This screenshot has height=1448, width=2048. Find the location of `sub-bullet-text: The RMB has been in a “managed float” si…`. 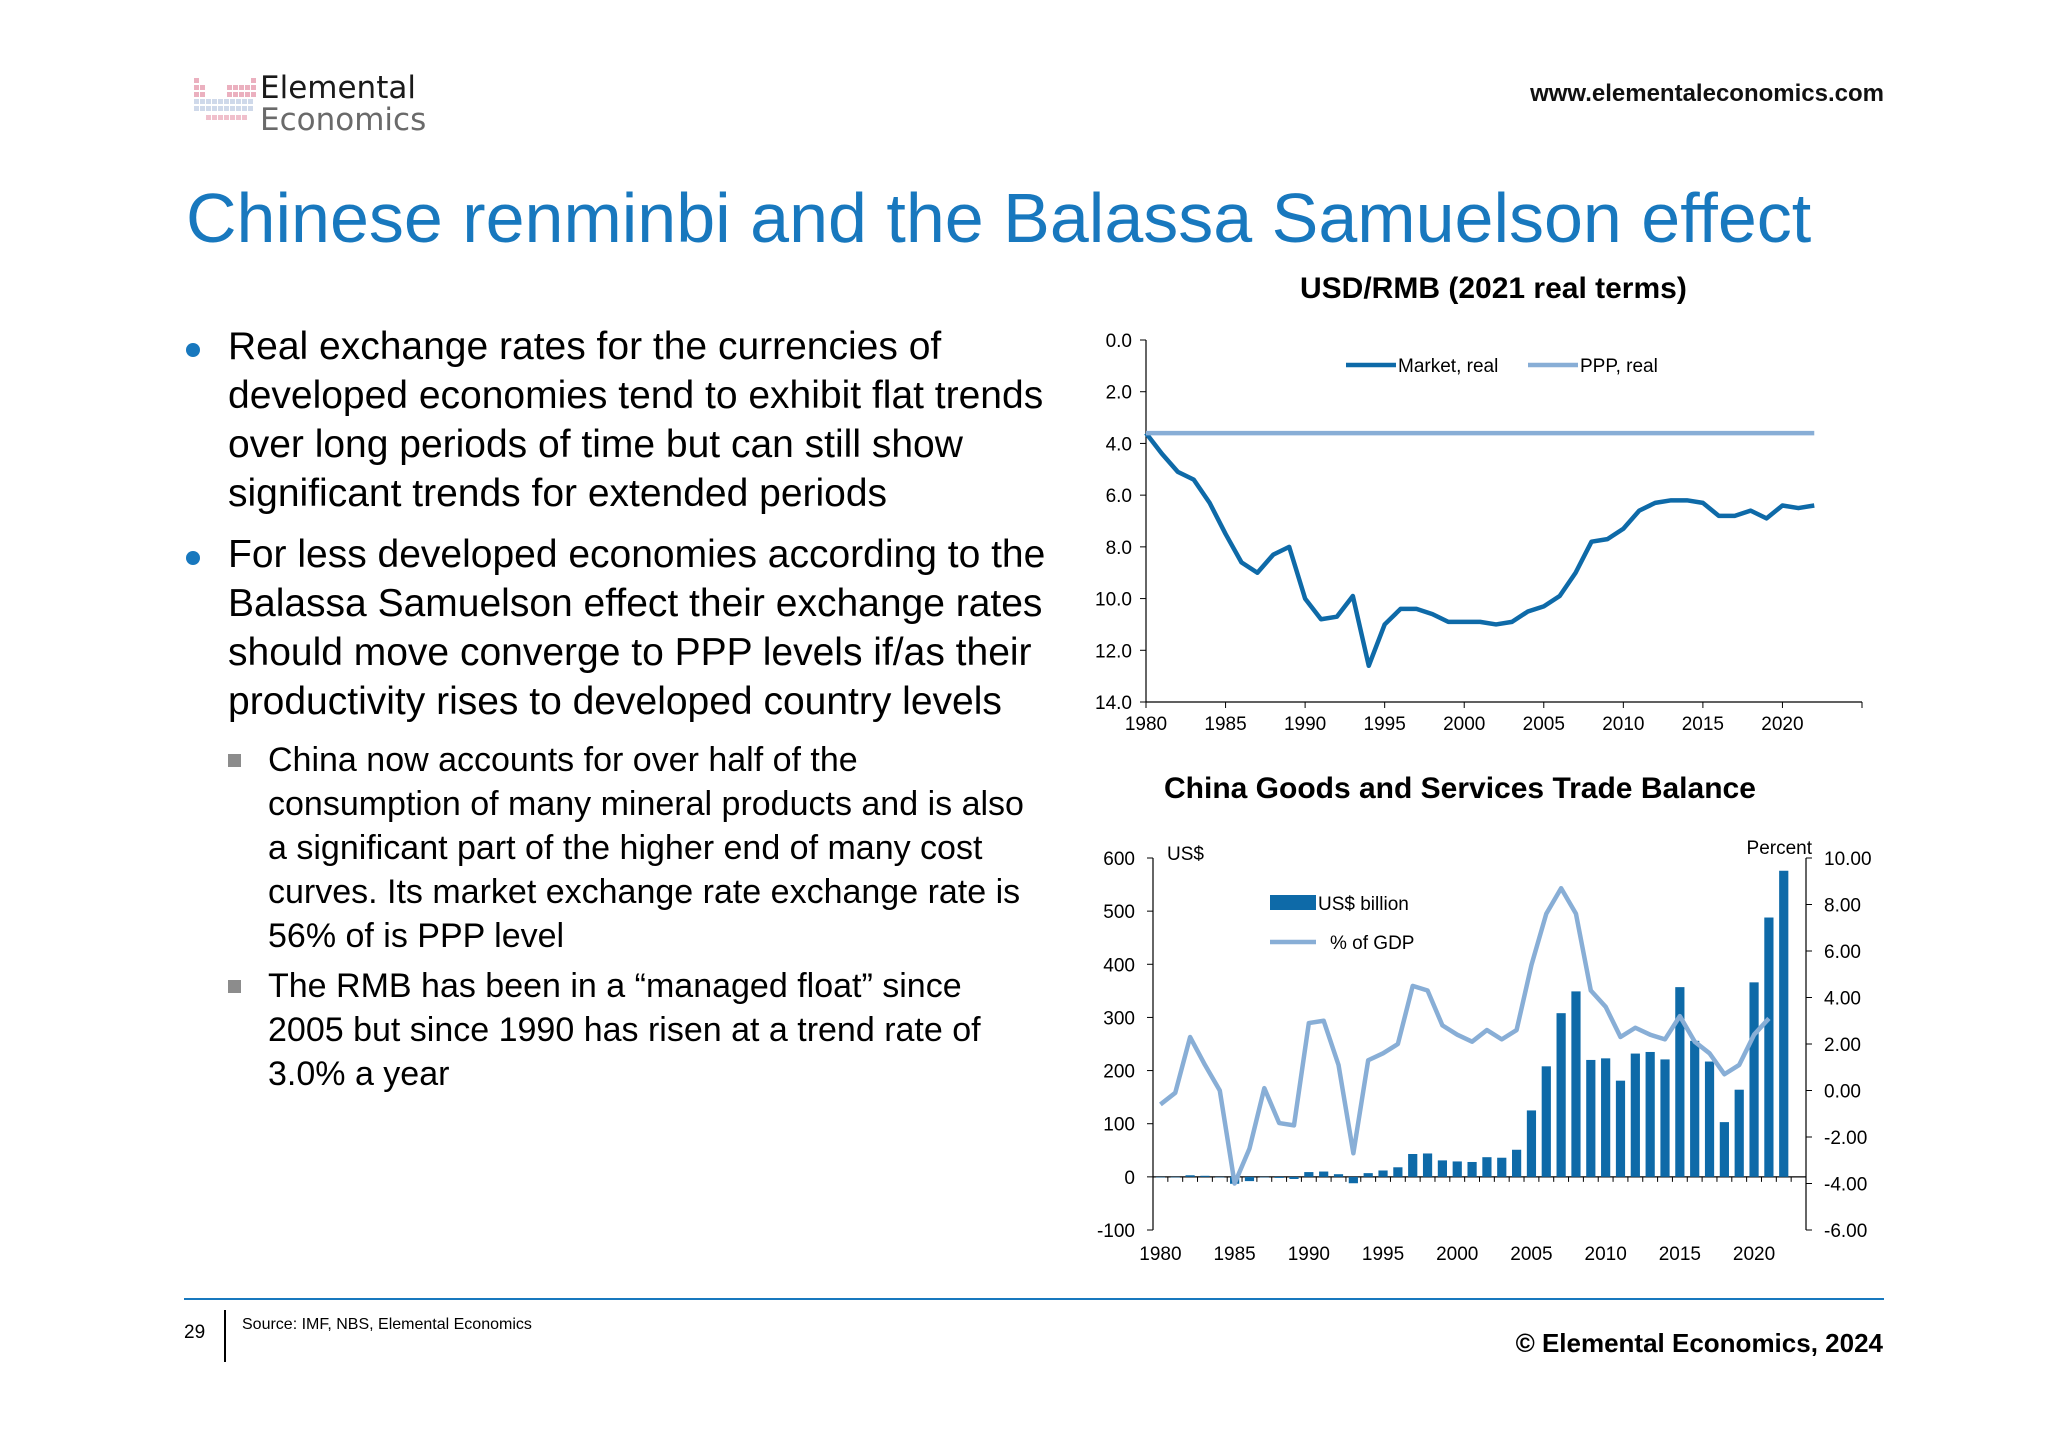

sub-bullet-text: The RMB has been in a “managed float” si… is located at coordinates (624, 1030).